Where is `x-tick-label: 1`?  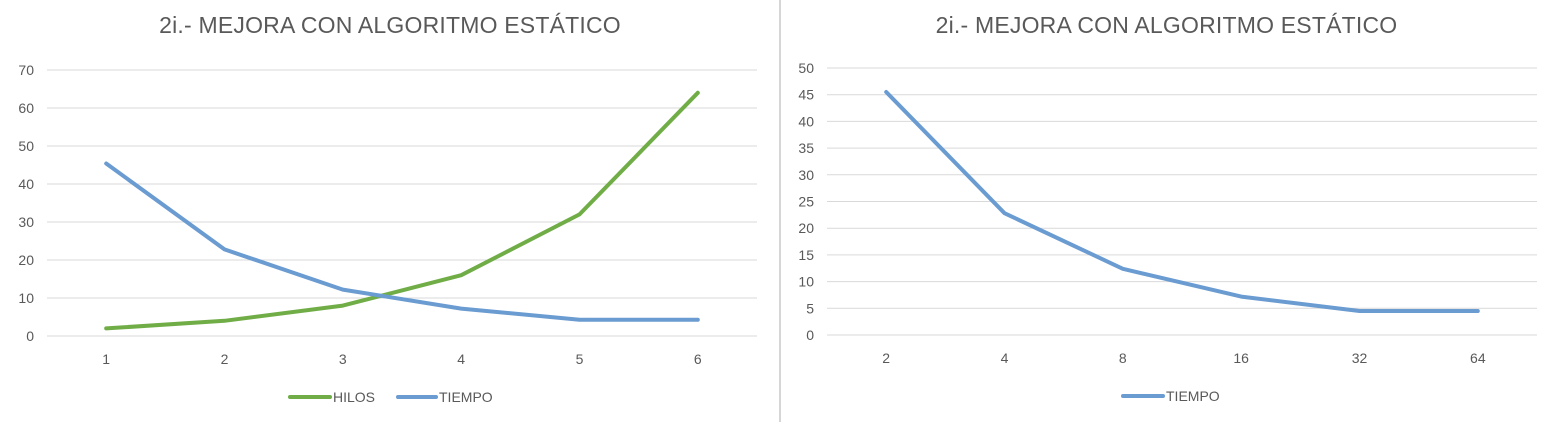 x-tick-label: 1 is located at coordinates (106, 359).